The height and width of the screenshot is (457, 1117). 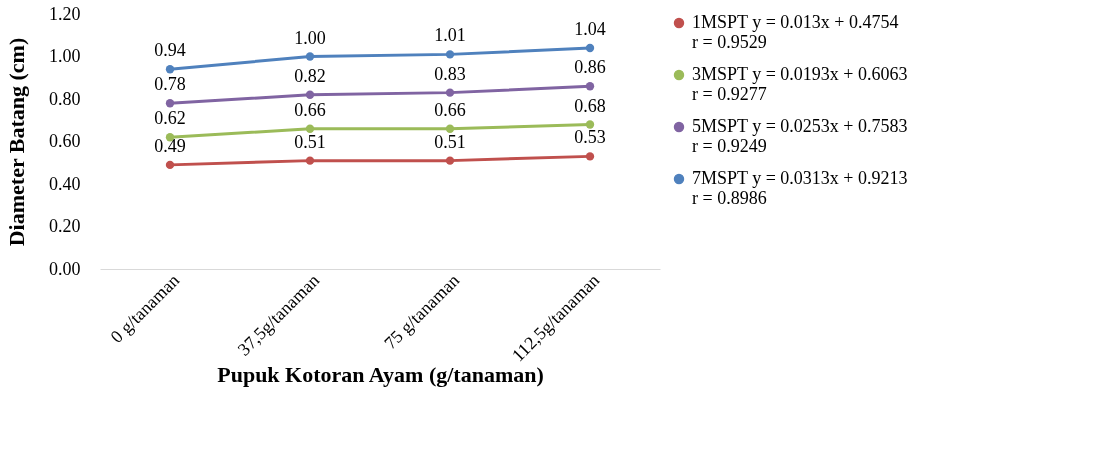 I want to click on data-label: 0.82, so click(x=310, y=75).